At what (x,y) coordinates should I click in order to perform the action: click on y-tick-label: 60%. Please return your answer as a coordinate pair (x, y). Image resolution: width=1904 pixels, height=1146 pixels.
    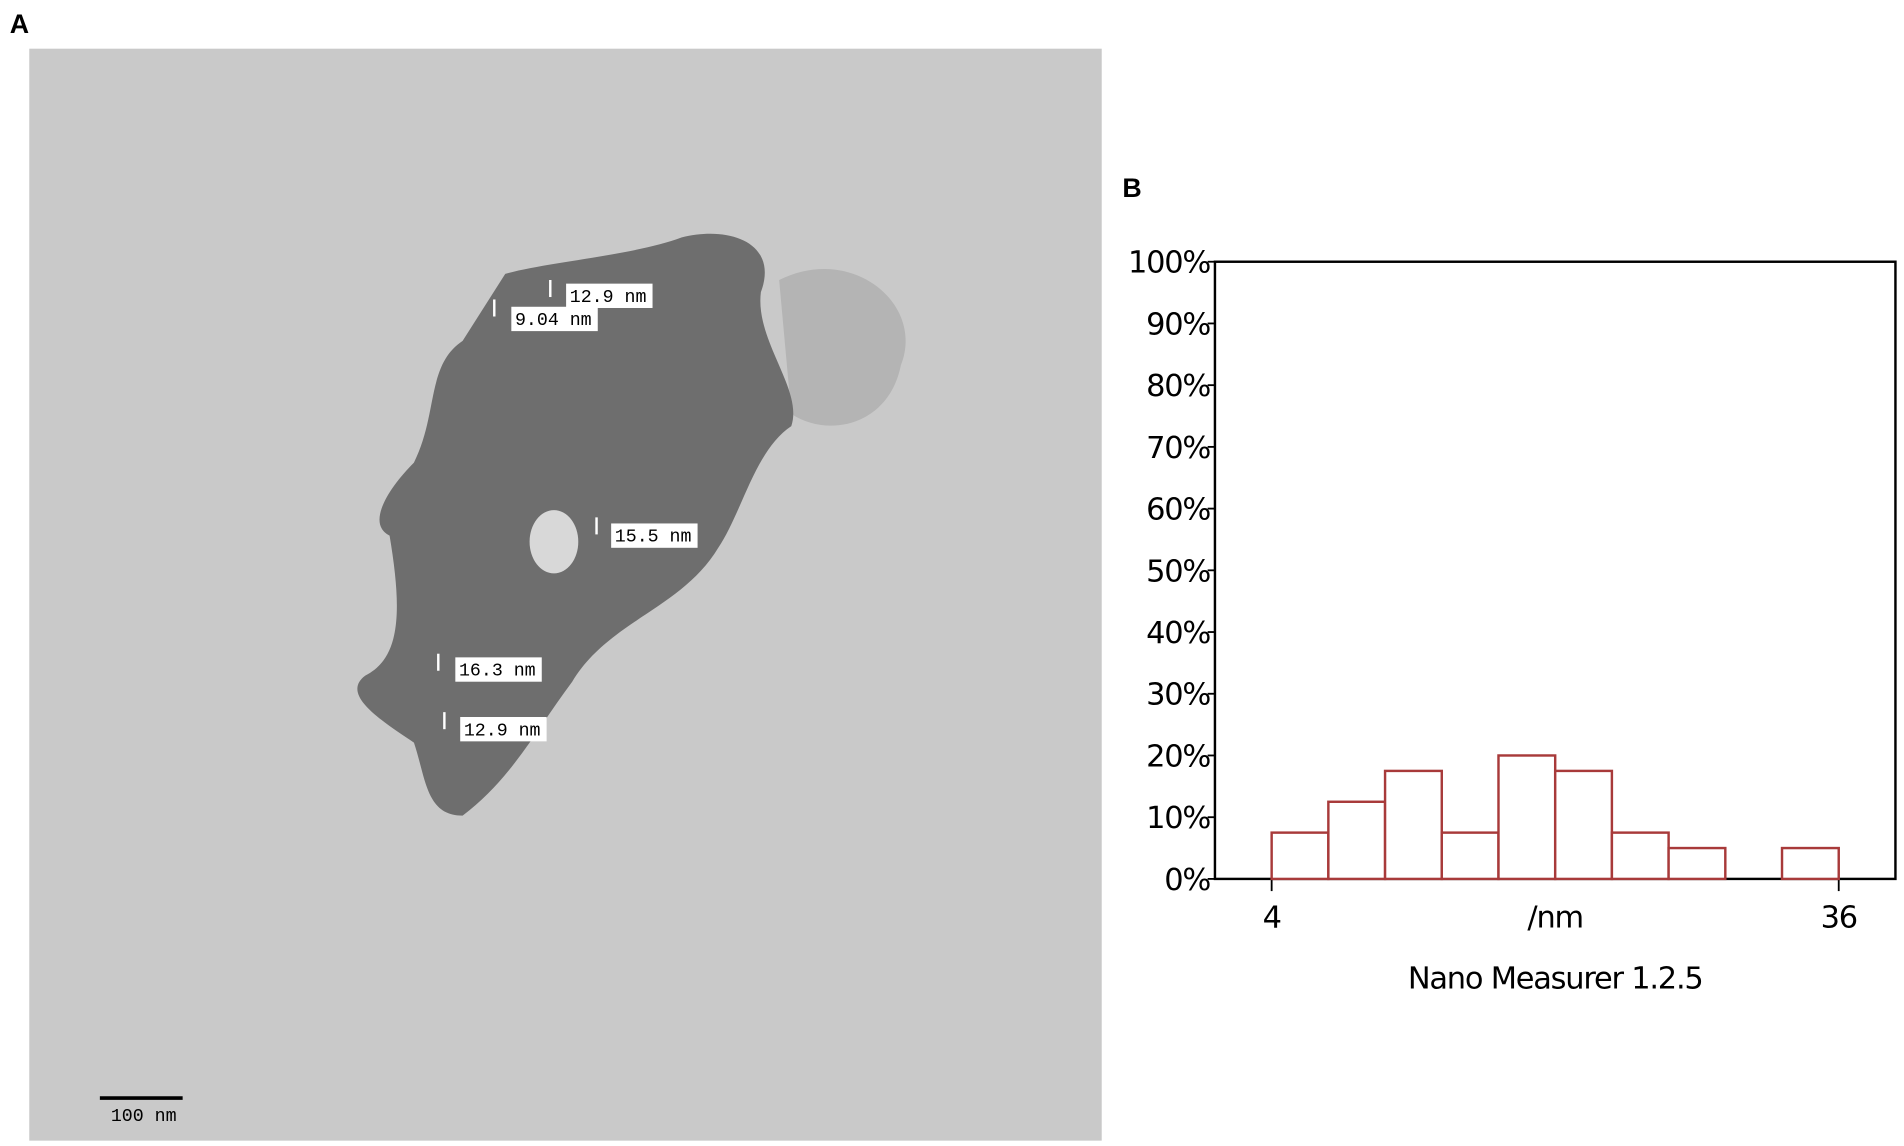
    Looking at the image, I should click on (1178, 510).